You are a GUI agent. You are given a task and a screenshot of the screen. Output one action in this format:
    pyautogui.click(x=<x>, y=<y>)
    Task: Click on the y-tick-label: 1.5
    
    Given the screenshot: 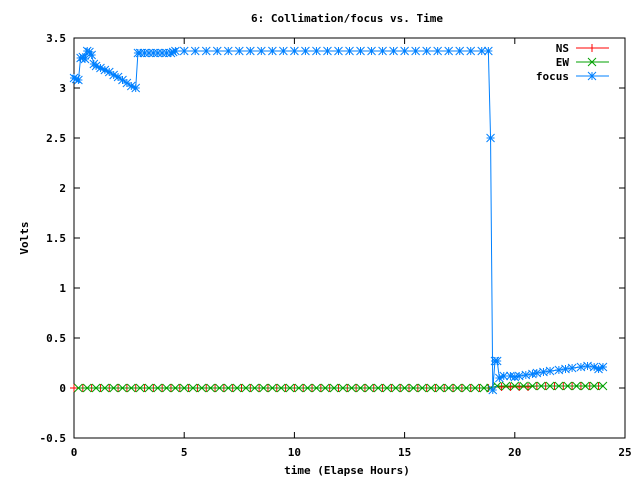 What is the action you would take?
    pyautogui.click(x=56, y=238)
    